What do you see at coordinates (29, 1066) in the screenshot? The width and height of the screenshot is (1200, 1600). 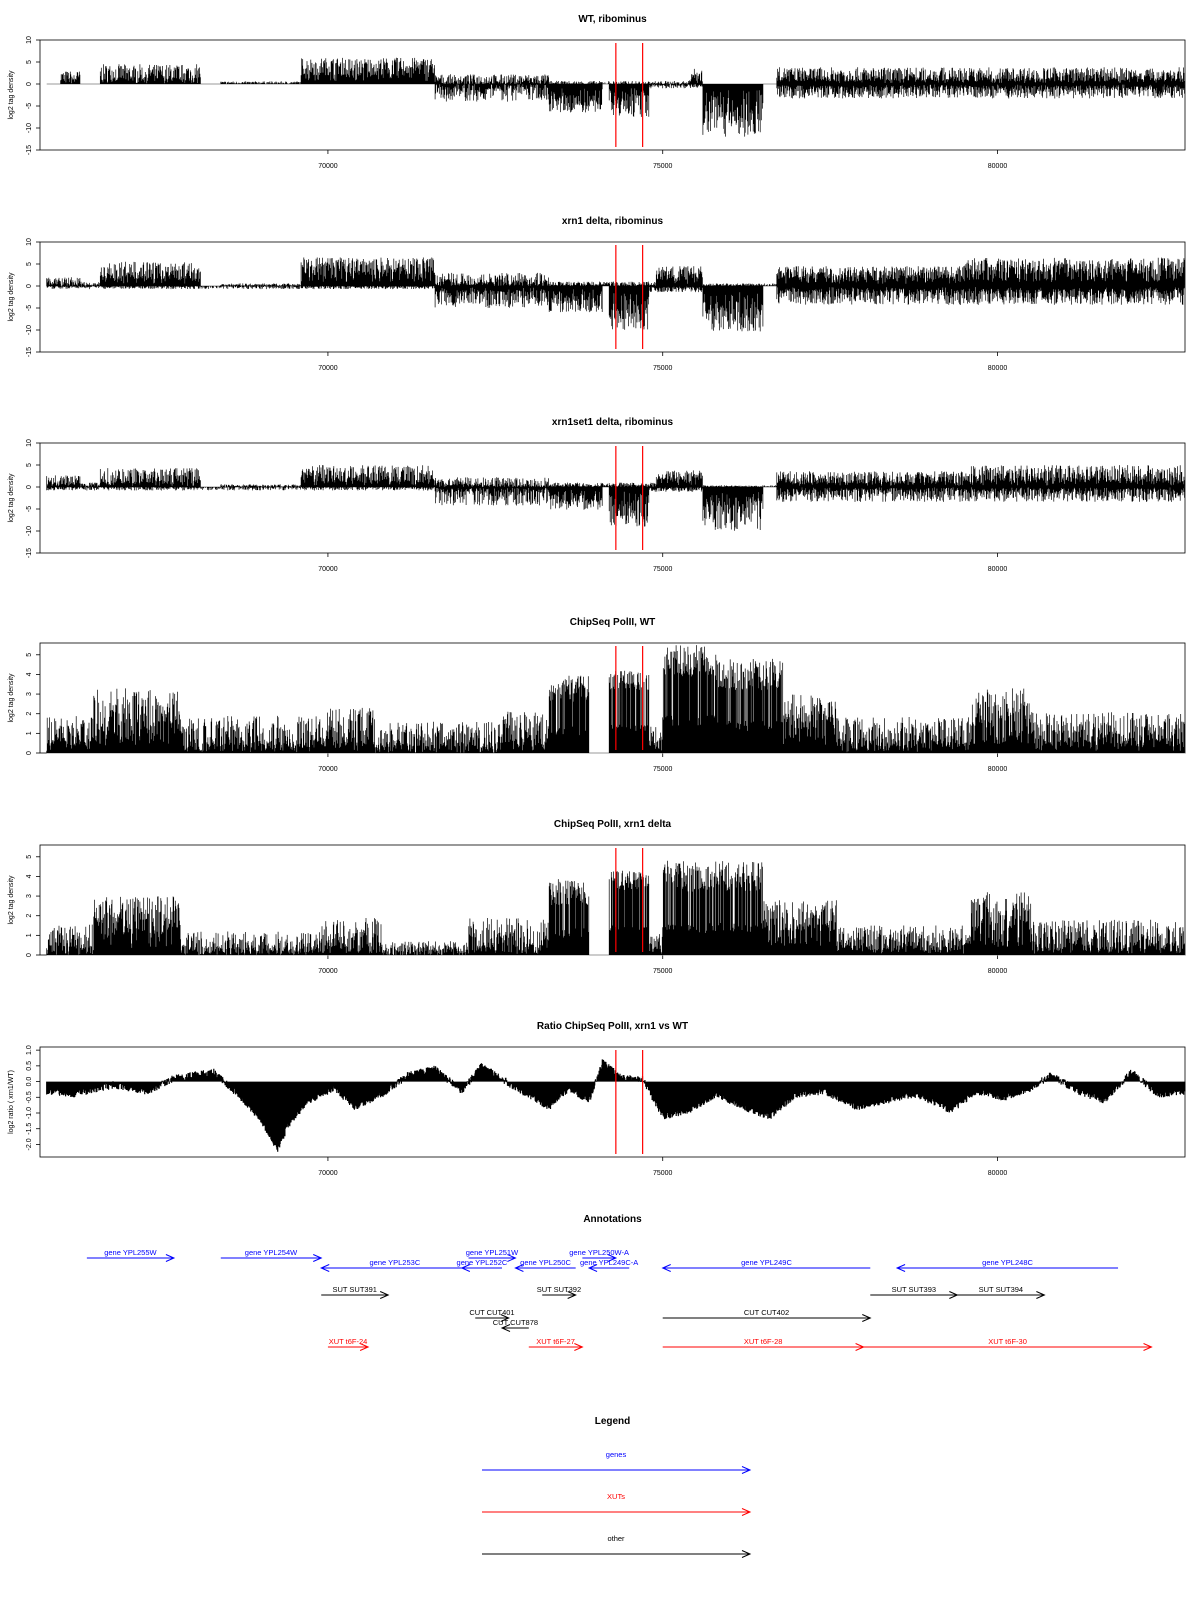 I see `y-tick-label: 0.5` at bounding box center [29, 1066].